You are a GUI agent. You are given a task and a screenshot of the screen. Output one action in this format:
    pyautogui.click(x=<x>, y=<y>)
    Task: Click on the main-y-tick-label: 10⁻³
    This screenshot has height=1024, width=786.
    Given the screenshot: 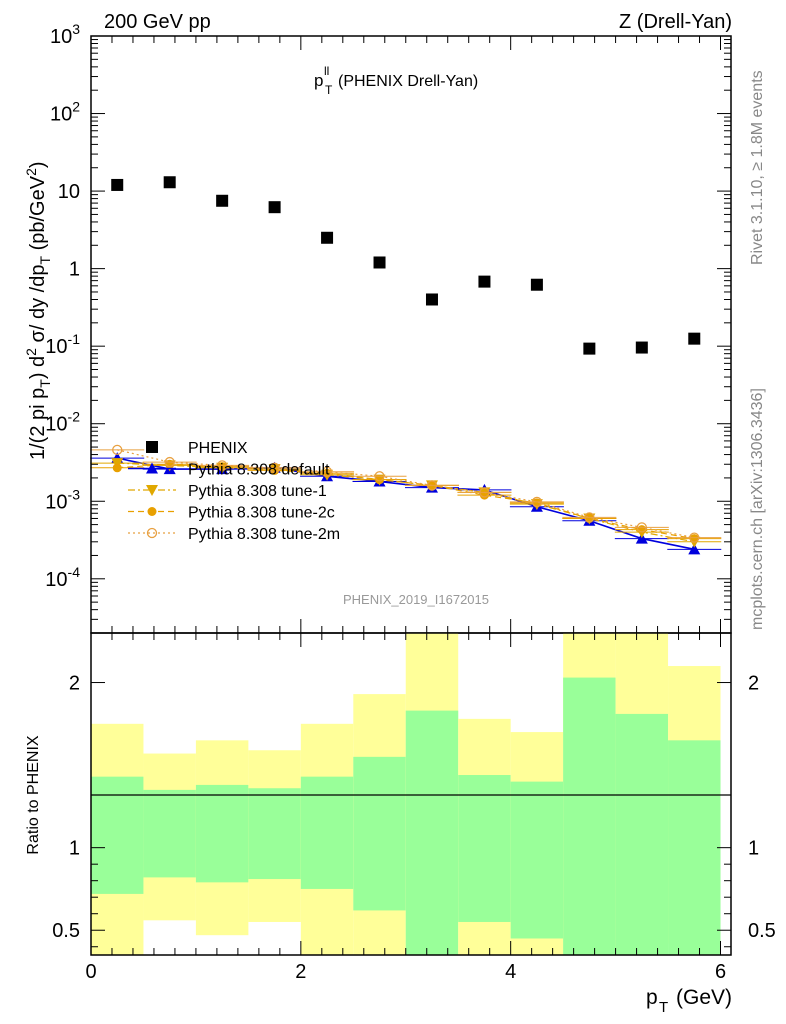 What is the action you would take?
    pyautogui.click(x=62, y=499)
    